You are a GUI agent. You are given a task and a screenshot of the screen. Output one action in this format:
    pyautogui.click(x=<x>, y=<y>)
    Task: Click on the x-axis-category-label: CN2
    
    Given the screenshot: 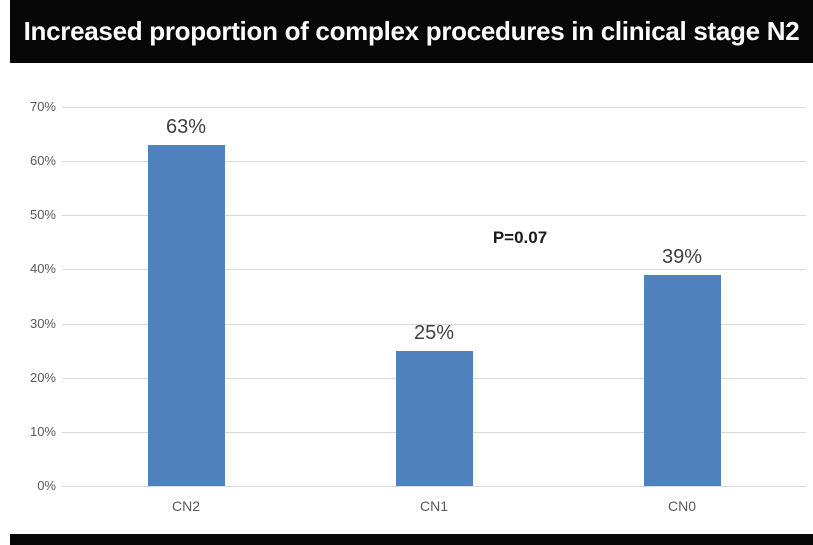 What is the action you would take?
    pyautogui.click(x=185, y=506)
    